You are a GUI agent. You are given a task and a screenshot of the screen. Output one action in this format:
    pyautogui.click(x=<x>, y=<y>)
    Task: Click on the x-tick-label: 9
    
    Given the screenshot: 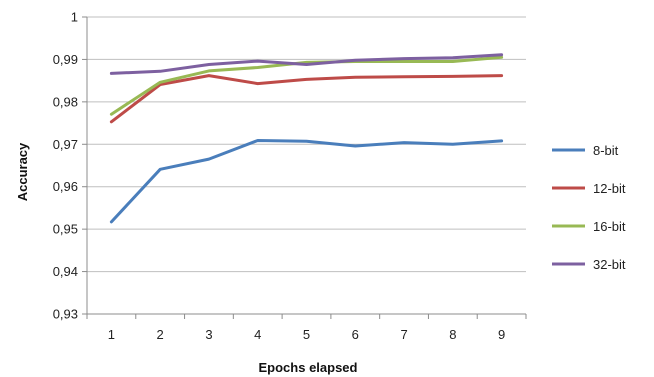 What is the action you would take?
    pyautogui.click(x=501, y=334)
    